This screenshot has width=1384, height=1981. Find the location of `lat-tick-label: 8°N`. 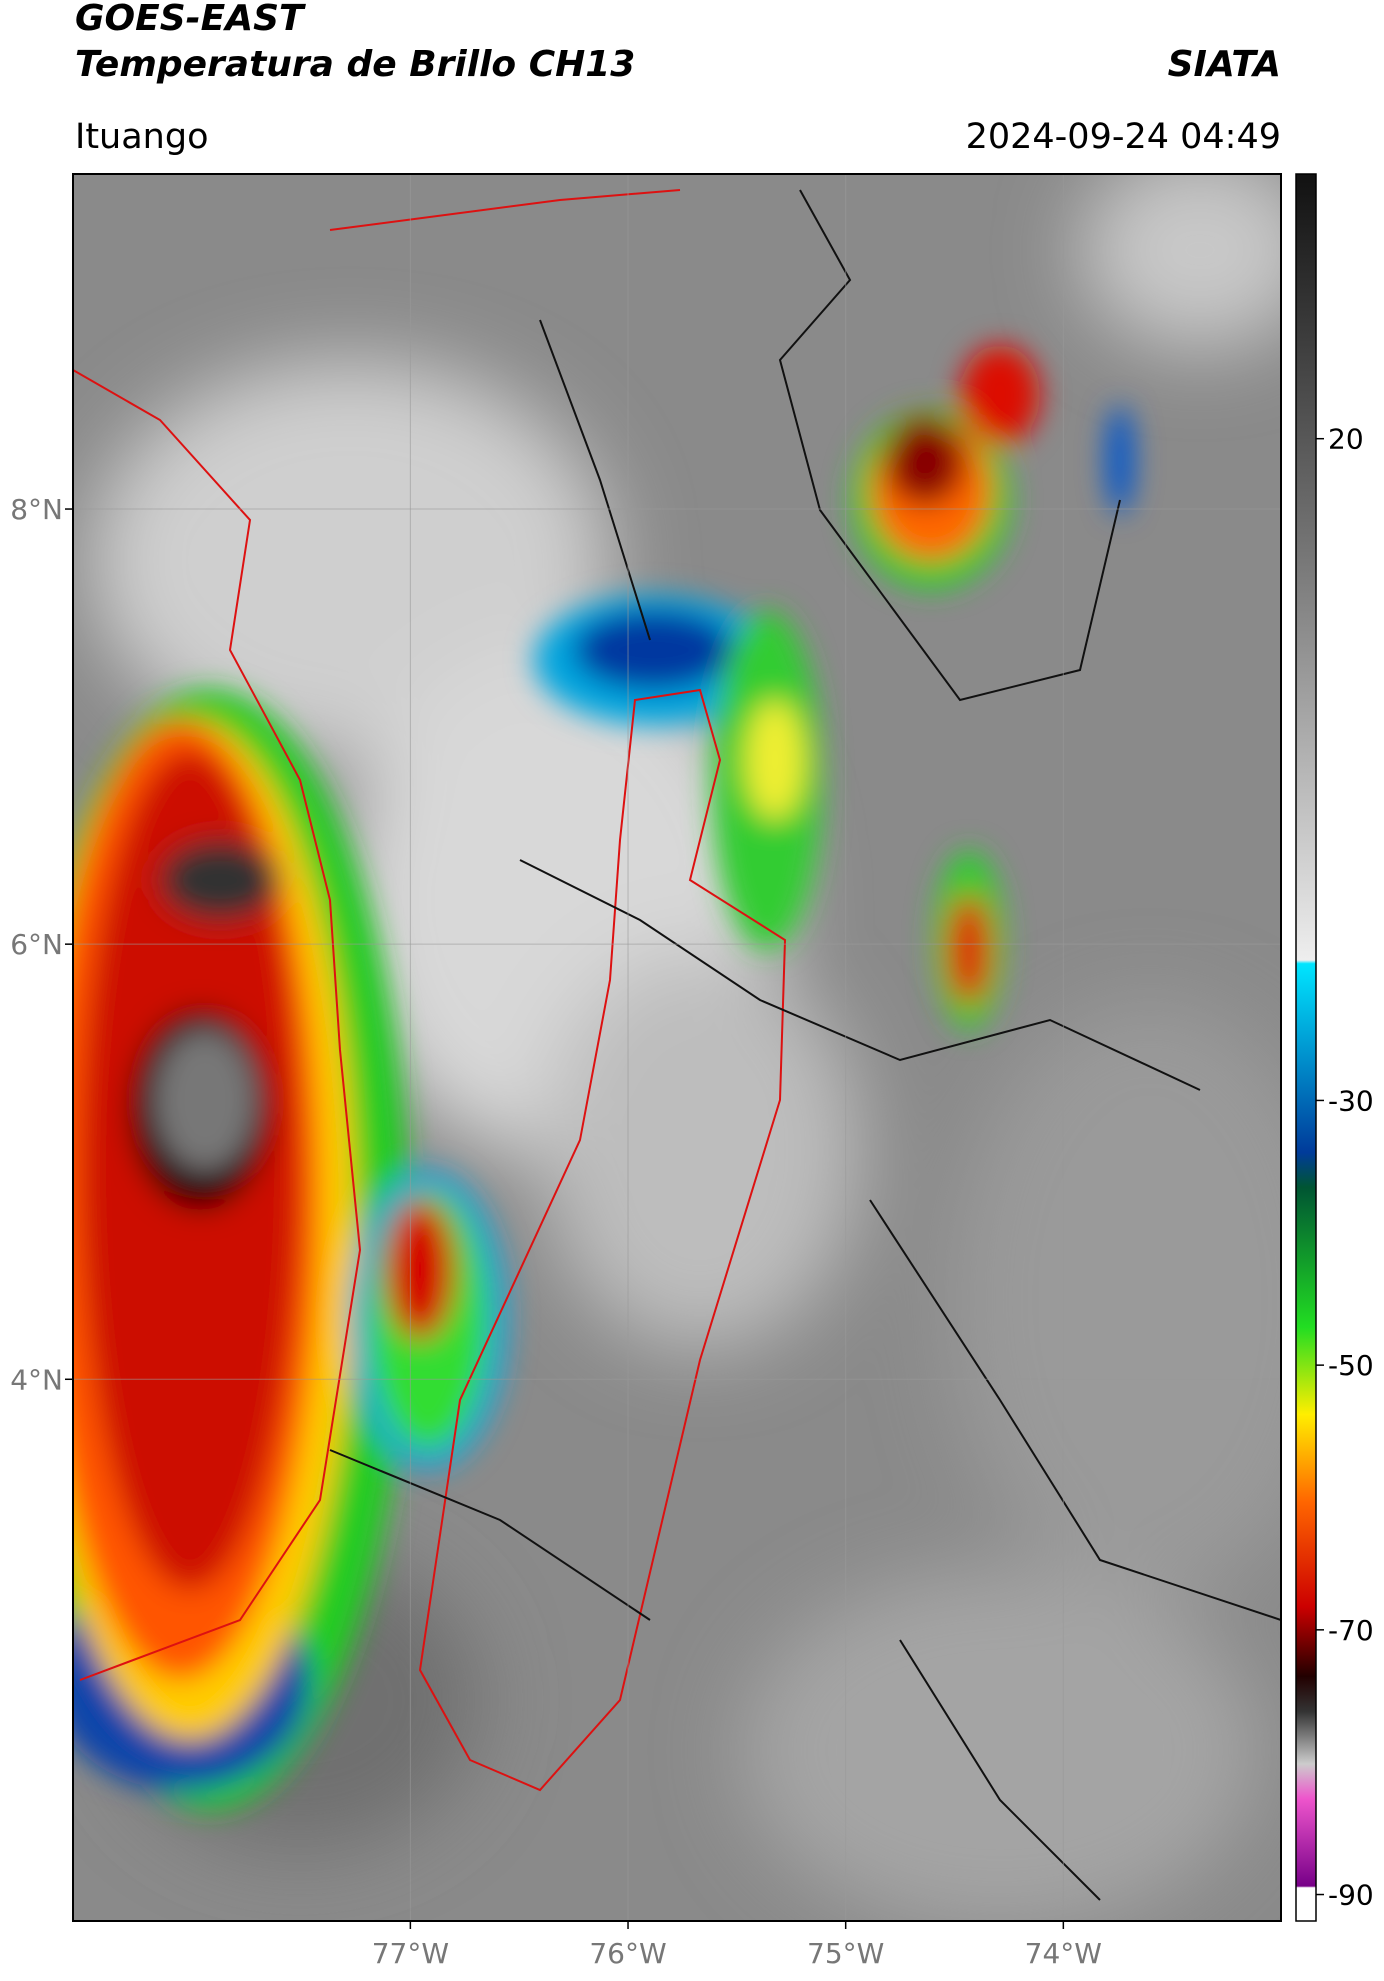

lat-tick-label: 8°N is located at coordinates (36, 509).